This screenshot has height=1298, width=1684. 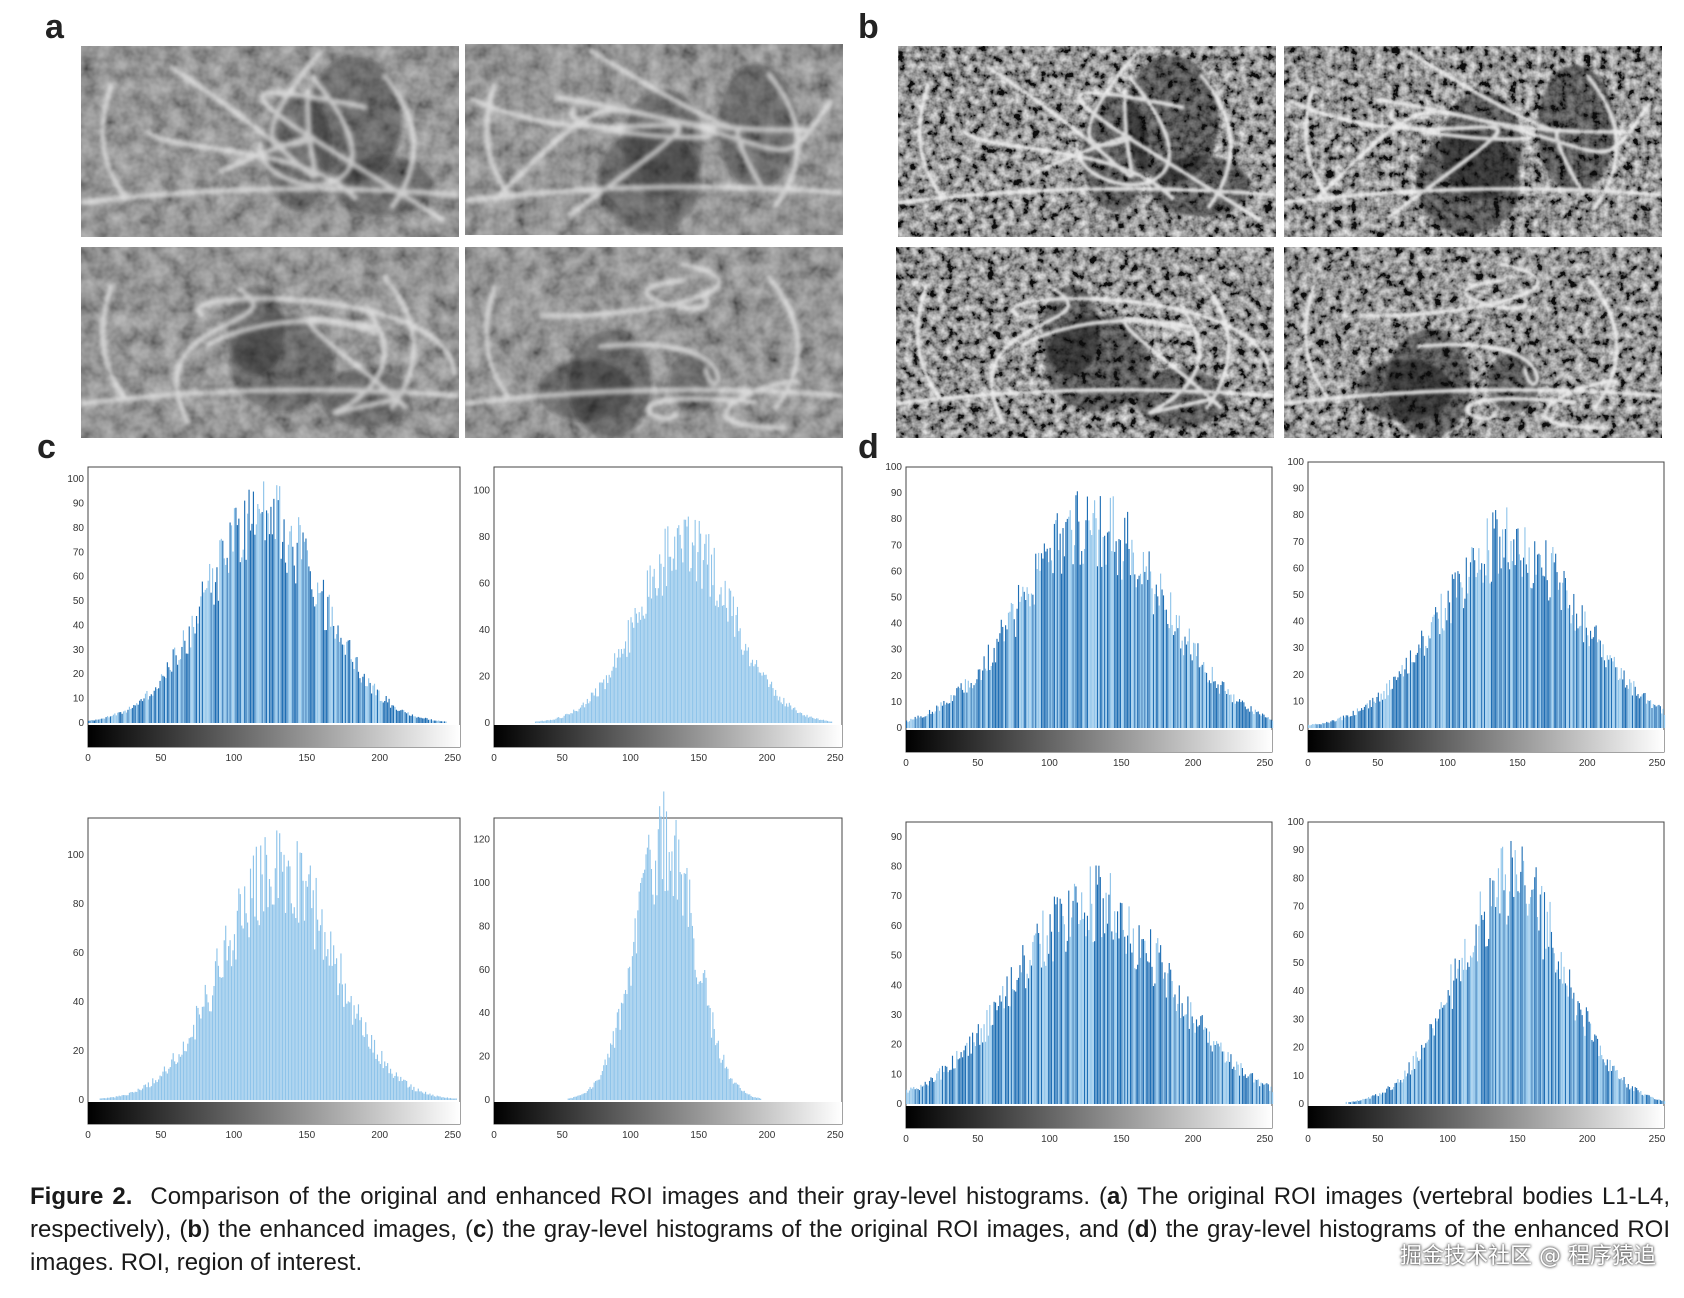 What do you see at coordinates (767, 758) in the screenshot?
I see `x-tick-label: 200` at bounding box center [767, 758].